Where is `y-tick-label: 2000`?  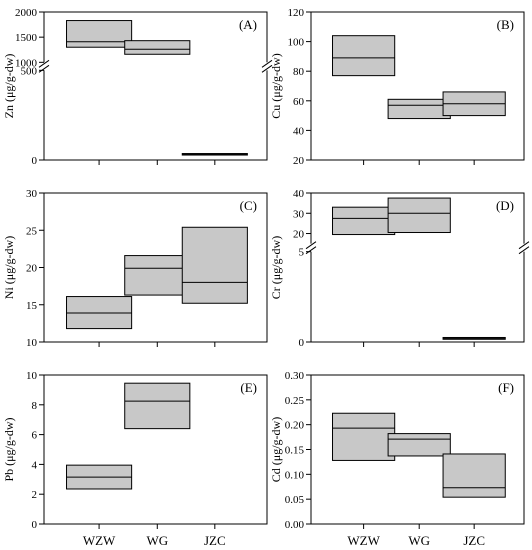 y-tick-label: 2000 is located at coordinates (26, 13).